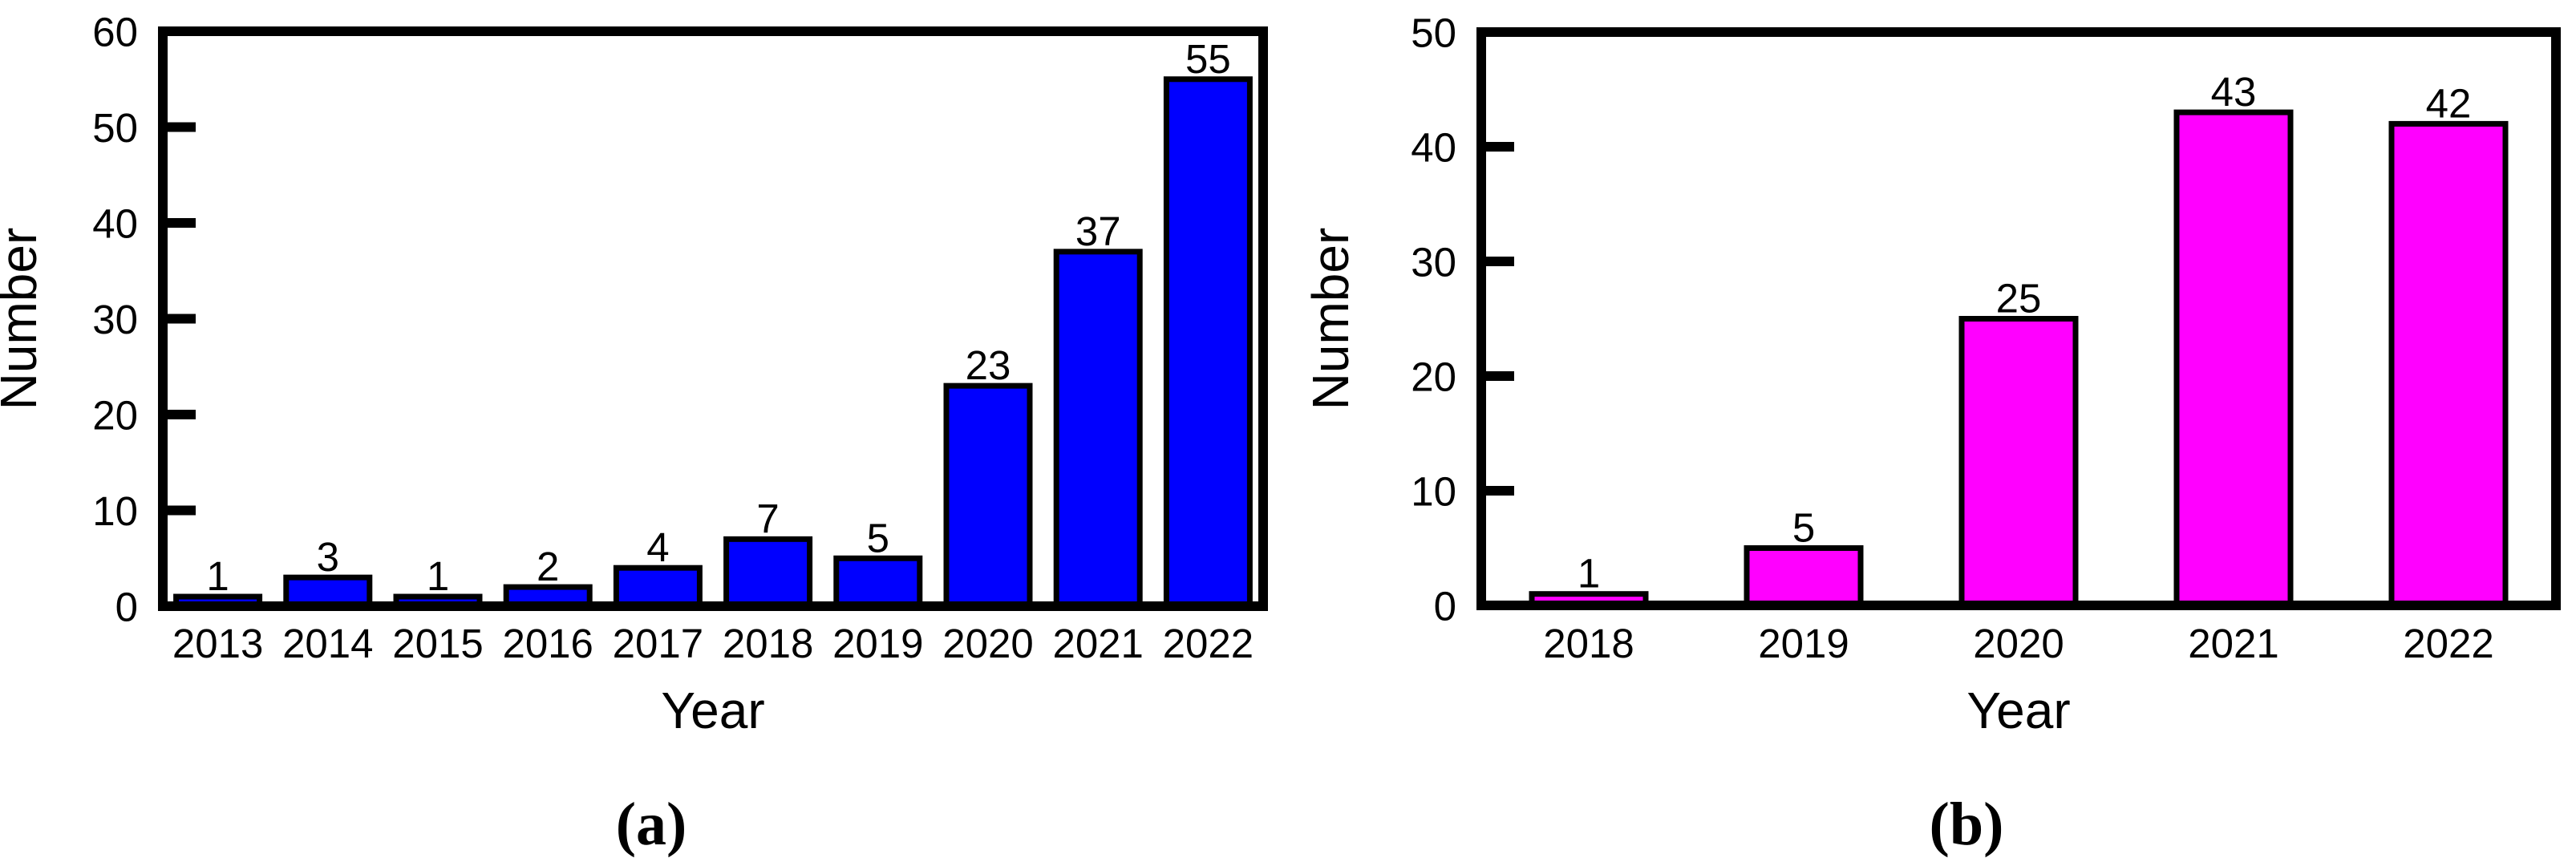 Image resolution: width=2576 pixels, height=866 pixels. Describe the element at coordinates (1445, 606) in the screenshot. I see `y-tick-label-b-0: 0` at that location.